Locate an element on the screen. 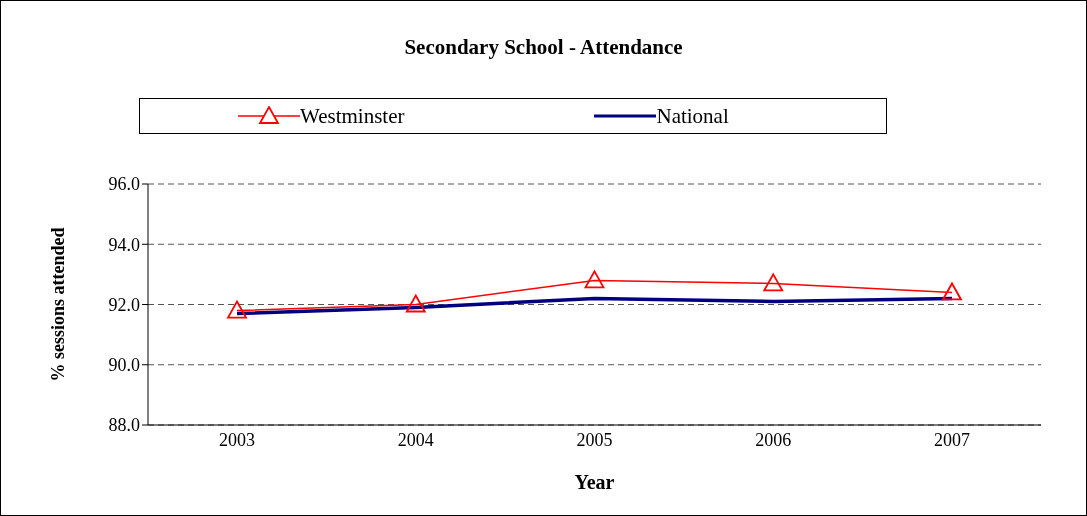  y-tick-label: 96.0 is located at coordinates (124, 184).